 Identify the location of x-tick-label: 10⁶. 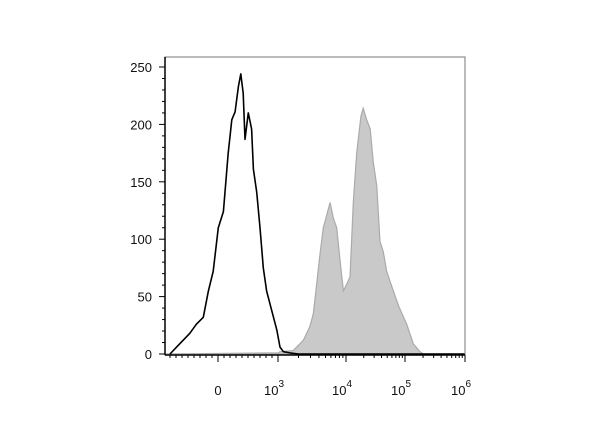
(461, 388).